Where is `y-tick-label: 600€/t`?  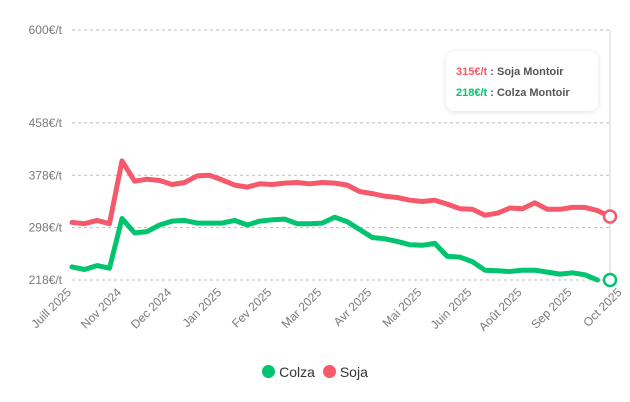
y-tick-label: 600€/t is located at coordinates (46, 30).